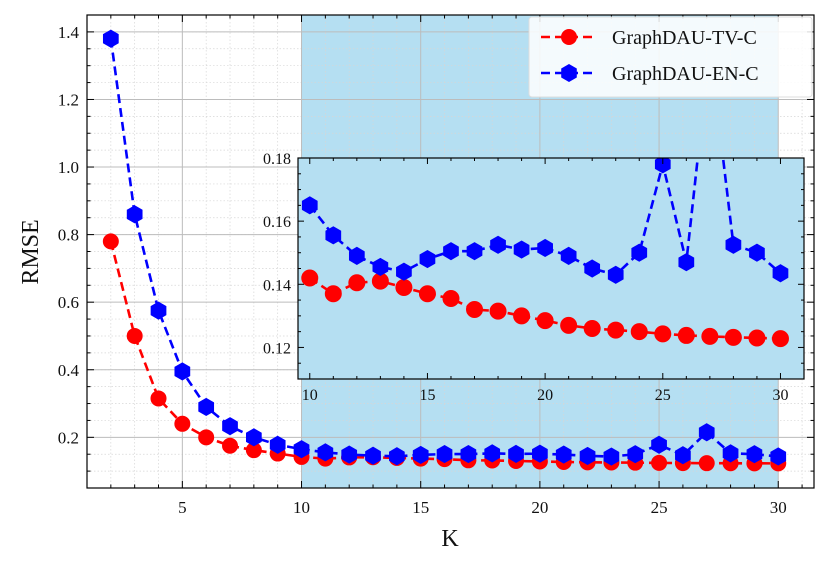  I want to click on legend-marker-tv, so click(569, 37).